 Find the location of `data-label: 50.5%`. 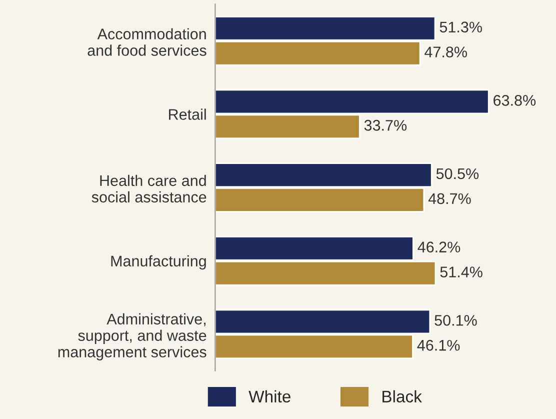

data-label: 50.5% is located at coordinates (457, 174).